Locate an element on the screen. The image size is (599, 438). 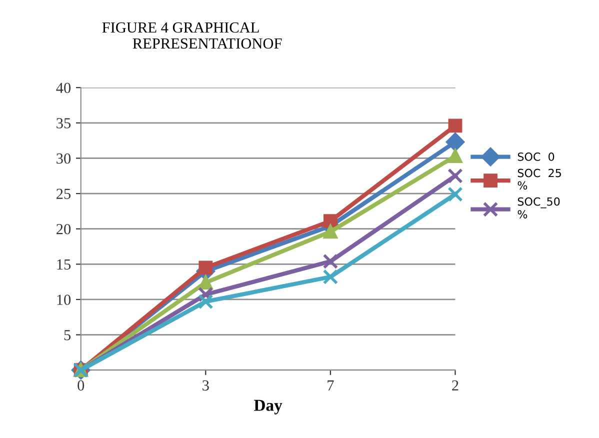
x-axis-title: Day is located at coordinates (268, 407).